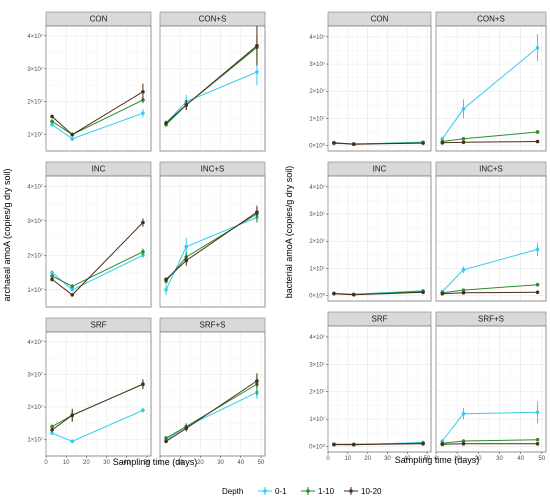  I want to click on series-line, so click(490, 444).